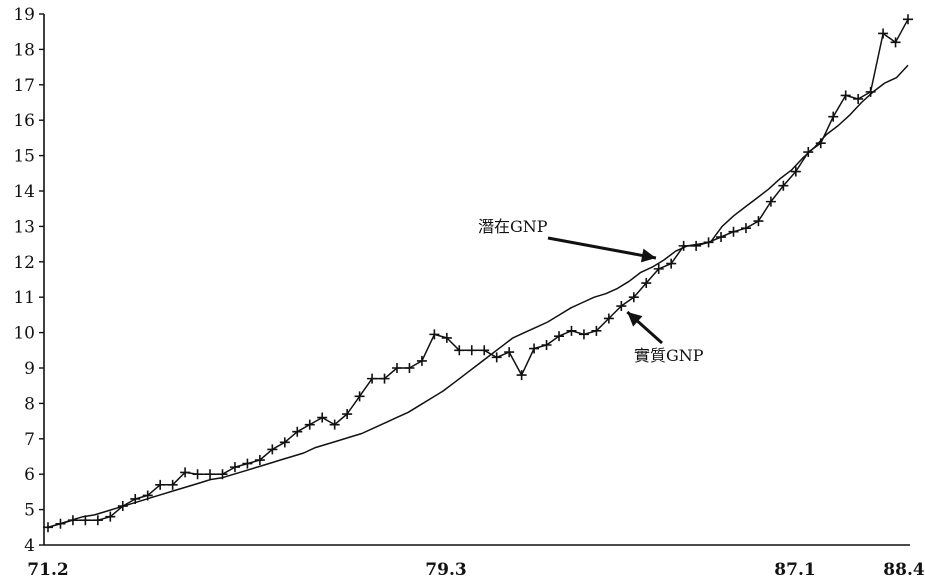  I want to click on y-tick-label: 10, so click(24, 334).